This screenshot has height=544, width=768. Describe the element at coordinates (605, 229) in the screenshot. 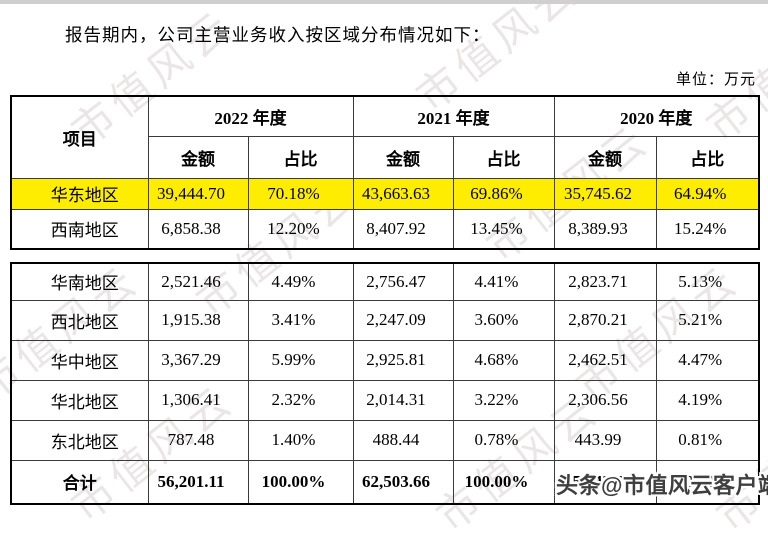

I see `amount-cell: 8,389.93` at that location.